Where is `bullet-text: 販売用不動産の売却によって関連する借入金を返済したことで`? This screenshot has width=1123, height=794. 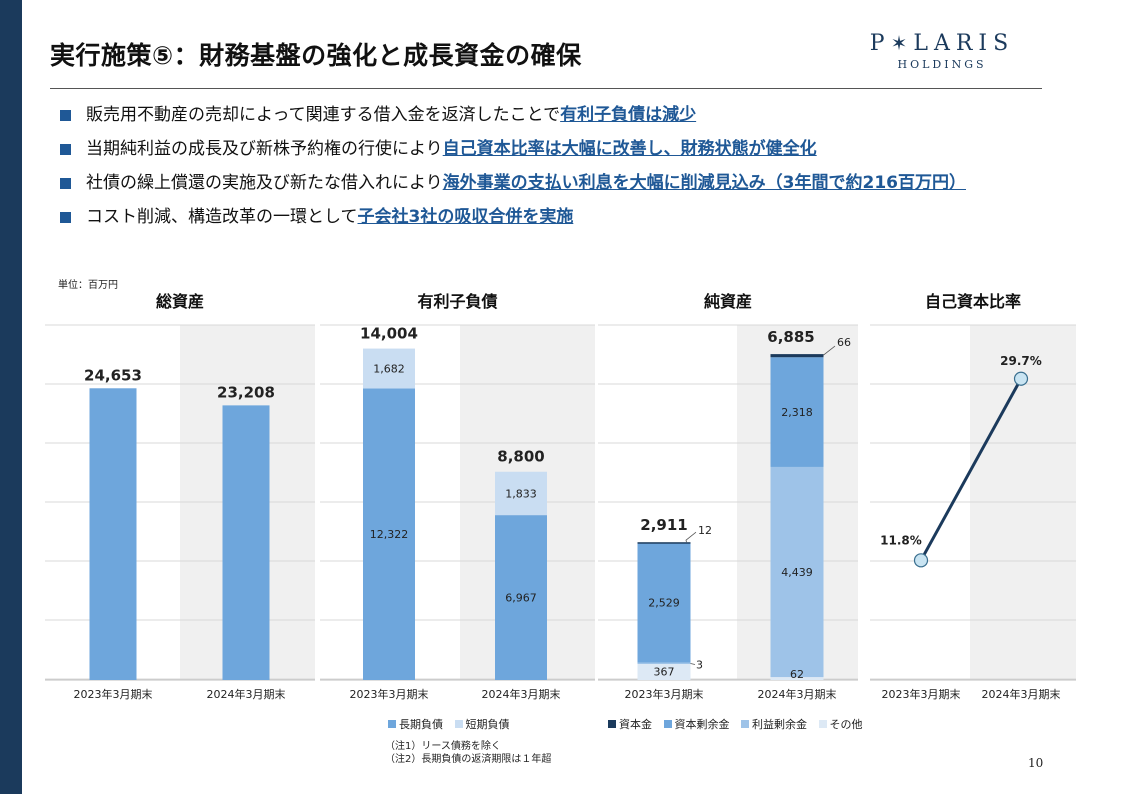 bullet-text: 販売用不動産の売却によって関連する借入金を返済したことで is located at coordinates (323, 115).